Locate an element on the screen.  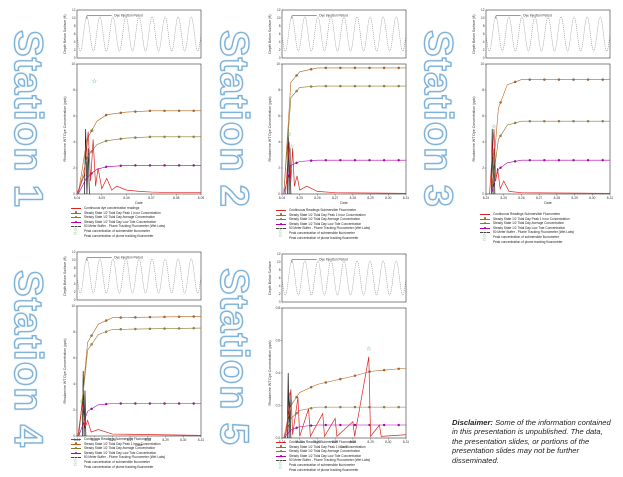
depth-tick-label: 10 is located at coordinates (74, 260).